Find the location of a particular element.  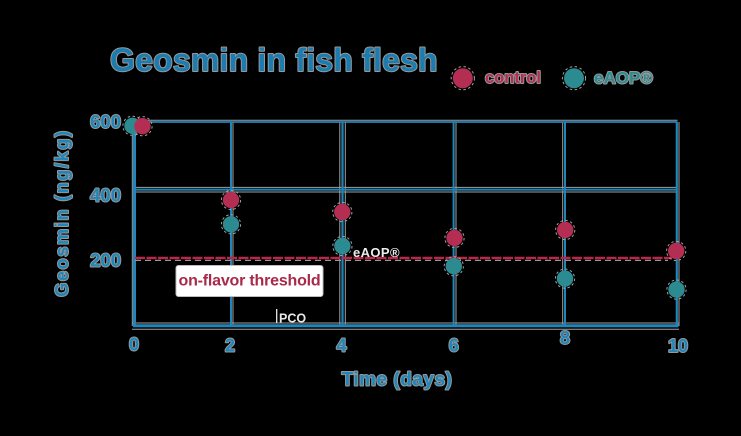

svg-text: 2 is located at coordinates (230, 346).